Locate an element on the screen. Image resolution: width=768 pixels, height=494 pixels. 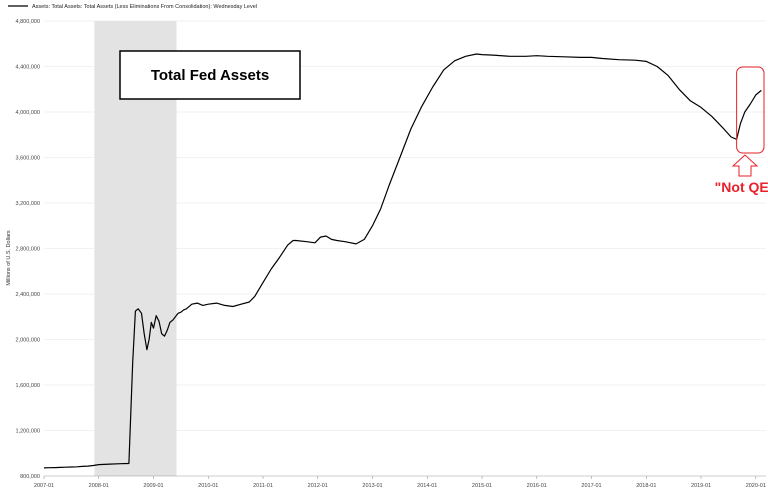
x-tick-label: 2018-01 is located at coordinates (646, 486).